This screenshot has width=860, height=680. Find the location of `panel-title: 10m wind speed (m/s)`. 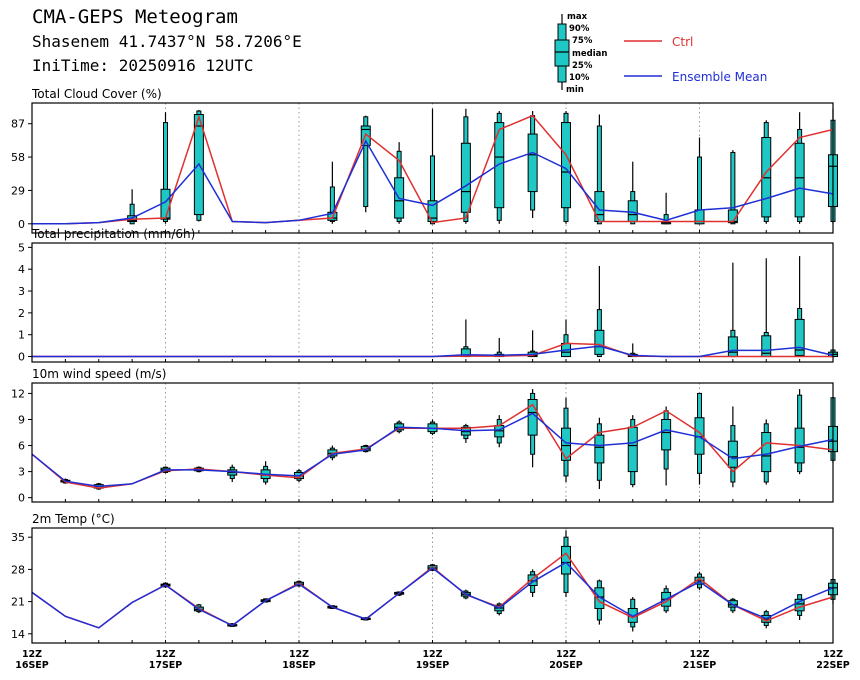

panel-title: 10m wind speed (m/s) is located at coordinates (99, 374).